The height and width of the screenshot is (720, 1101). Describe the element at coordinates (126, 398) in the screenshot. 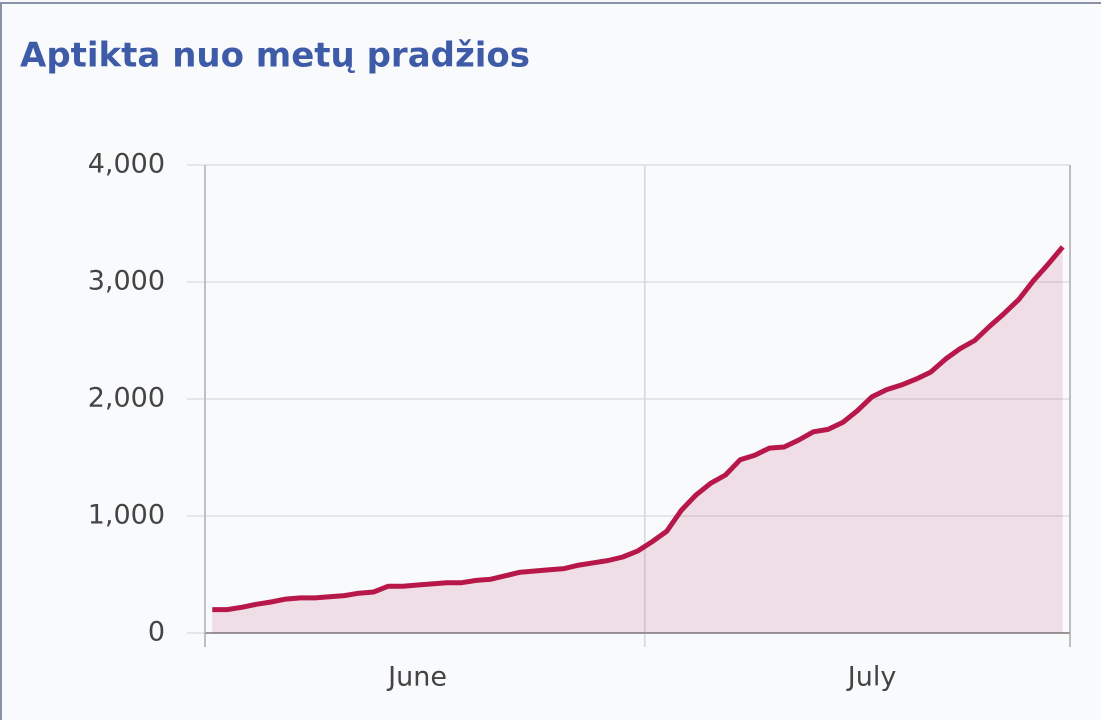

I see `y-tick-label: 2,000` at that location.